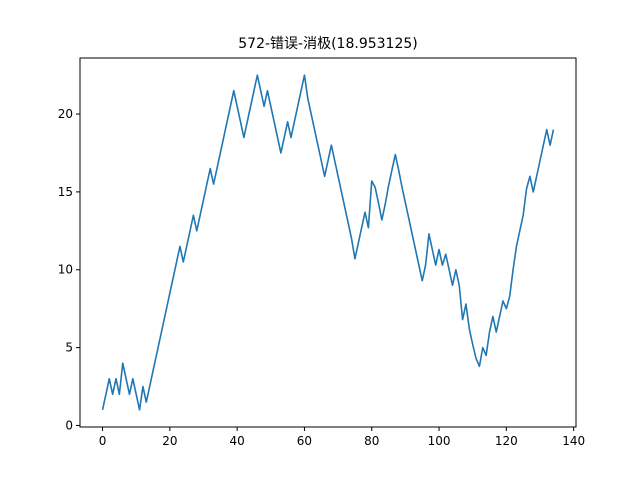 The width and height of the screenshot is (640, 480). What do you see at coordinates (304, 441) in the screenshot?
I see `x-tick-label: 60` at bounding box center [304, 441].